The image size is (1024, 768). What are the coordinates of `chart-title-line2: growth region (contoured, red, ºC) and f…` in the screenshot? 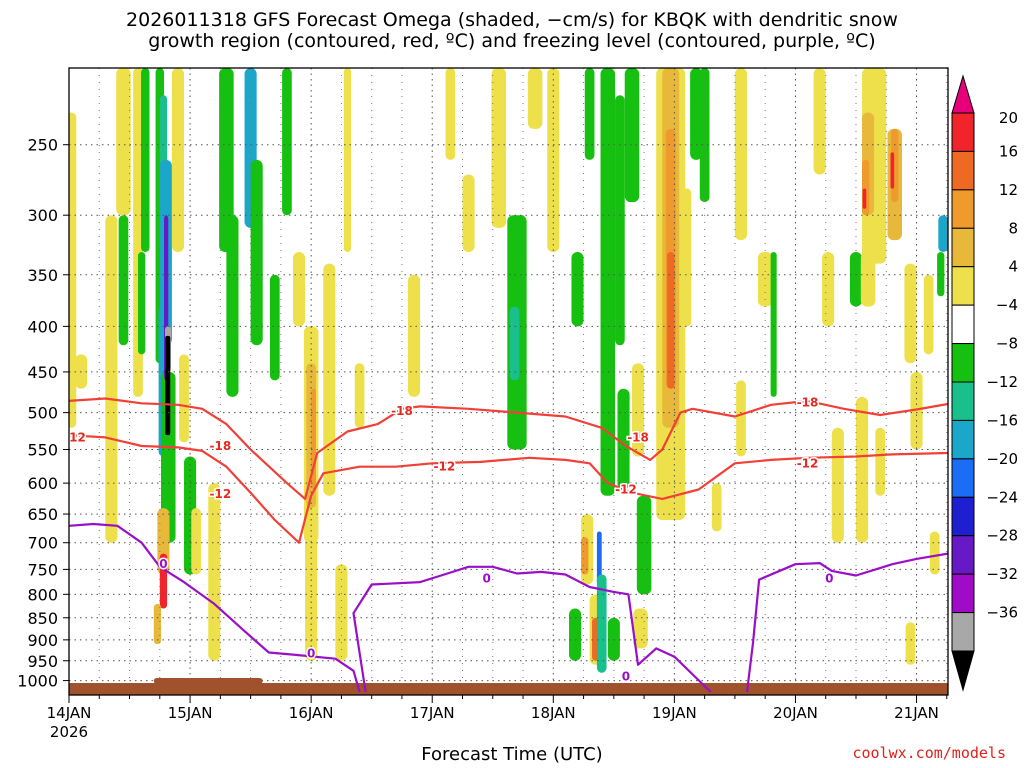 It's located at (512, 41).